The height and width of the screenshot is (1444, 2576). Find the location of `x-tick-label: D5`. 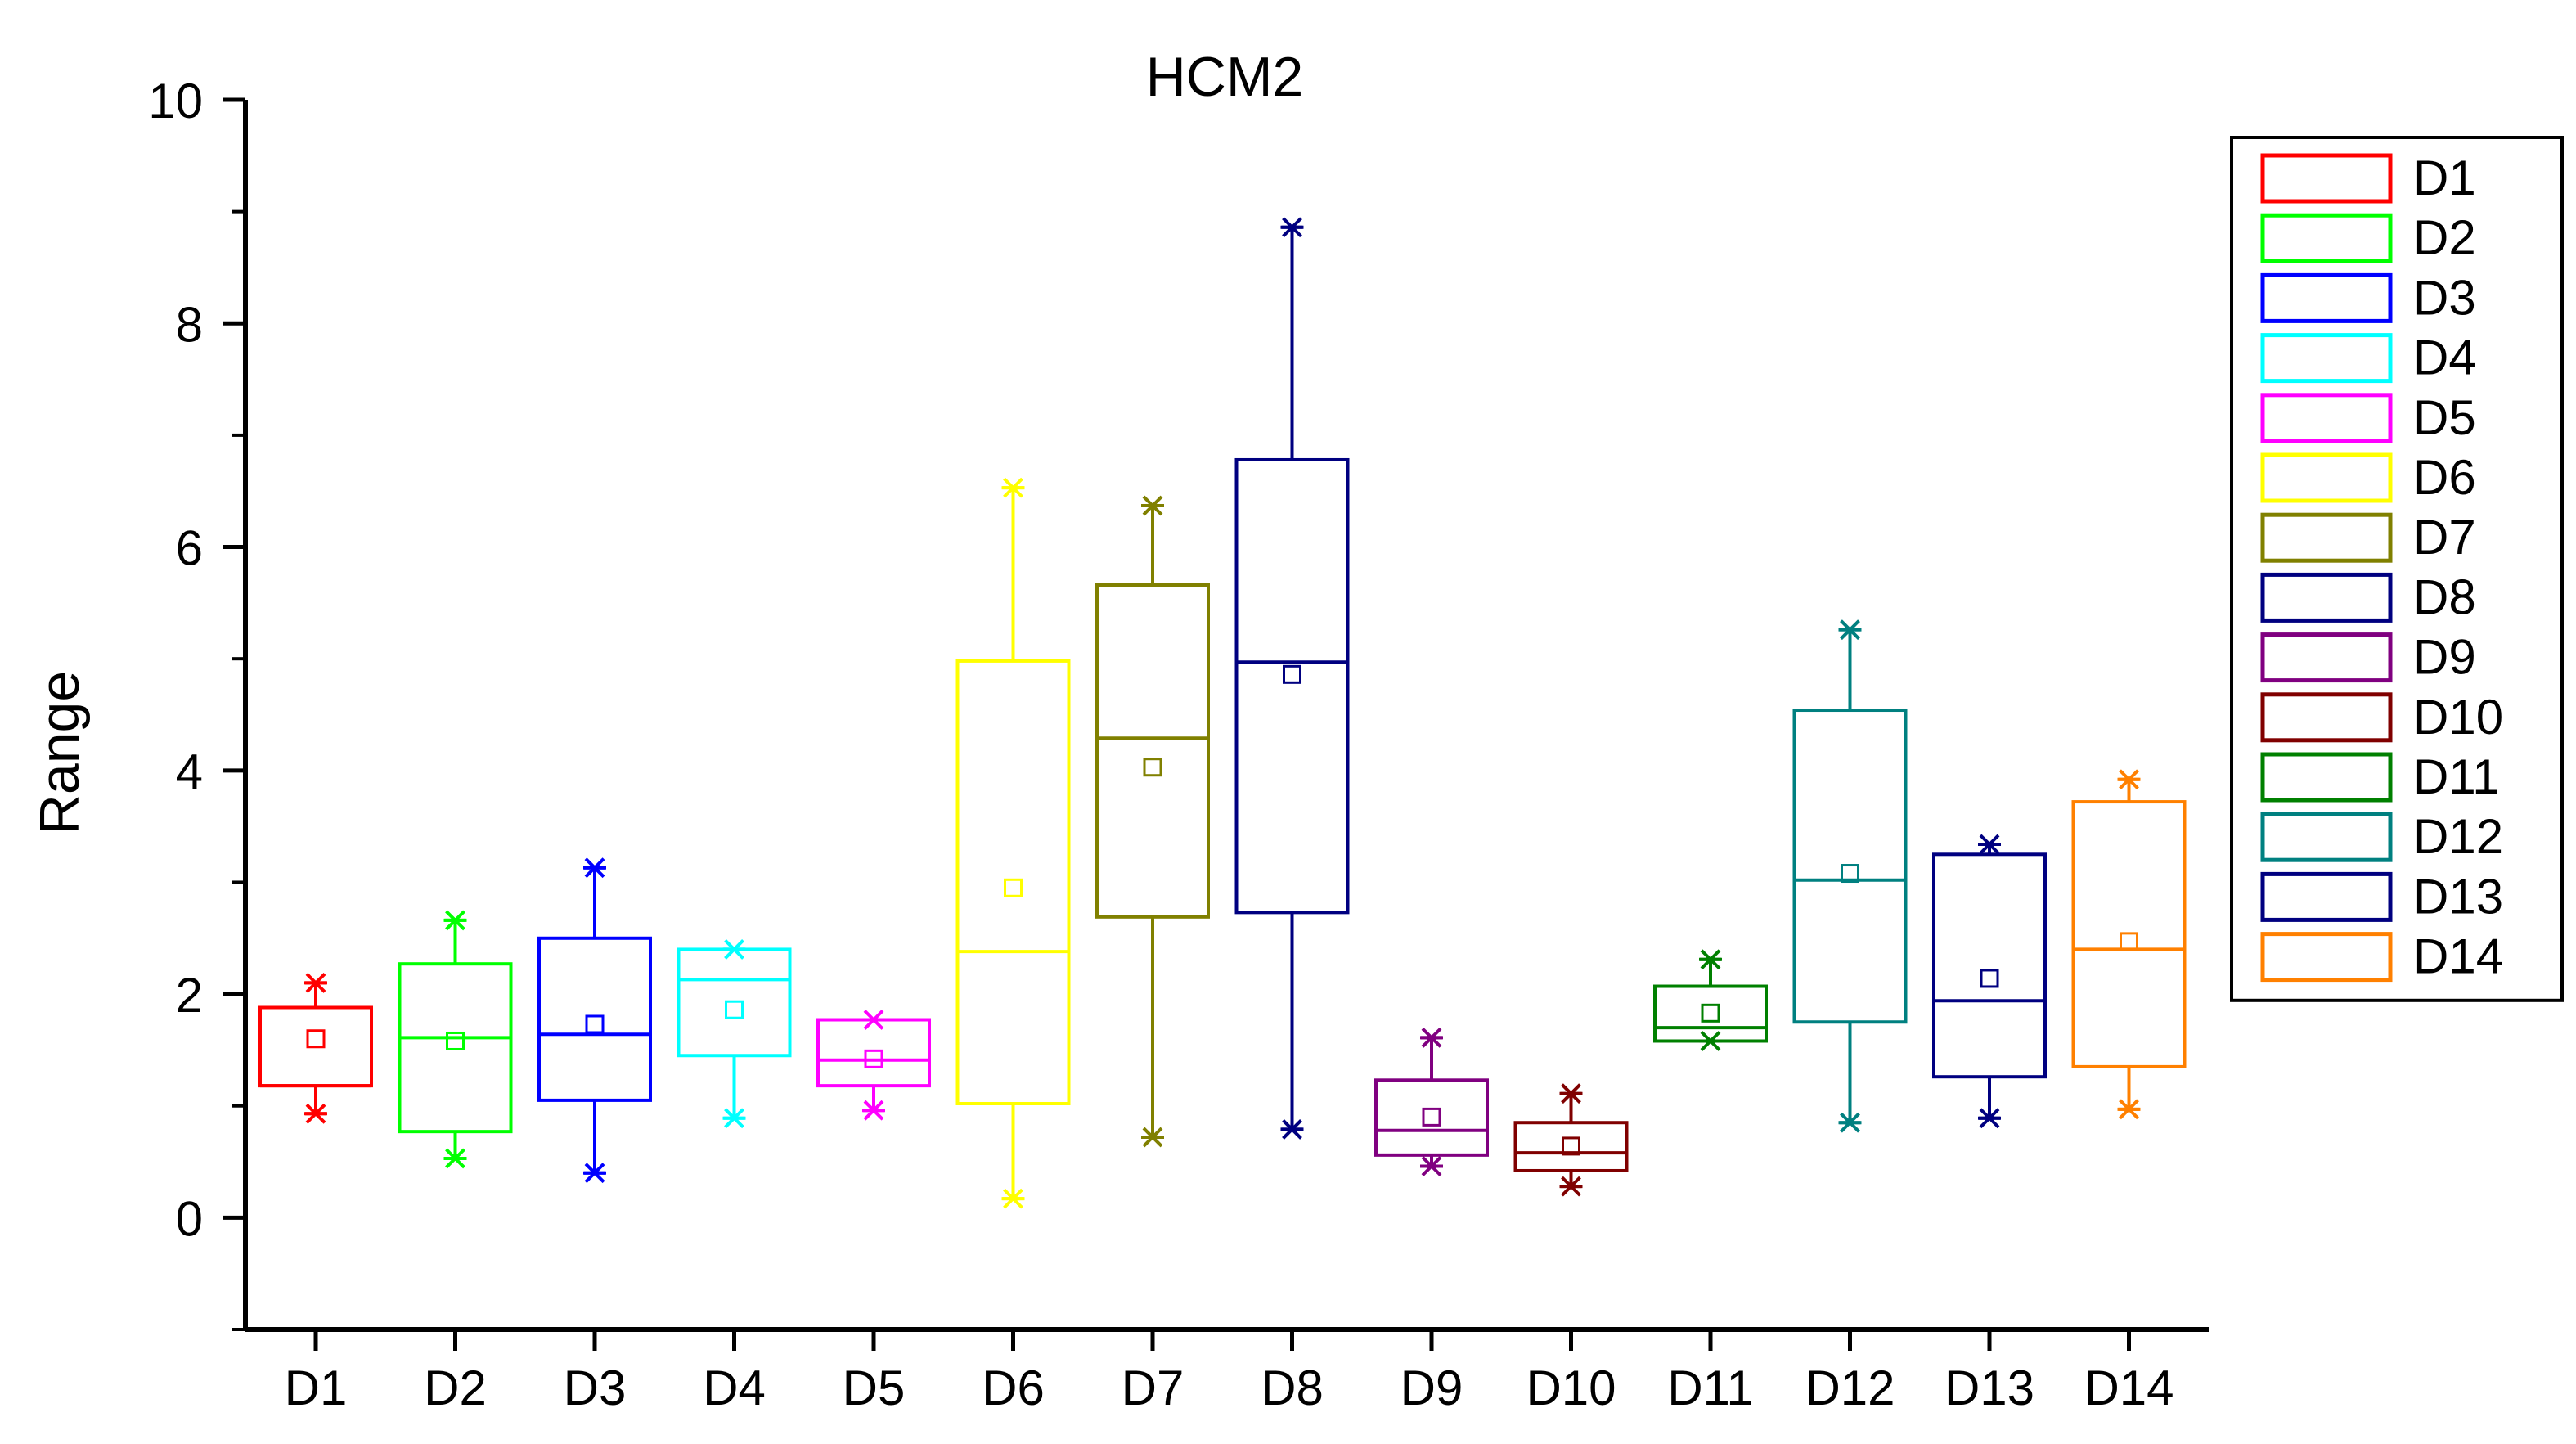

x-tick-label: D5 is located at coordinates (875, 1388).